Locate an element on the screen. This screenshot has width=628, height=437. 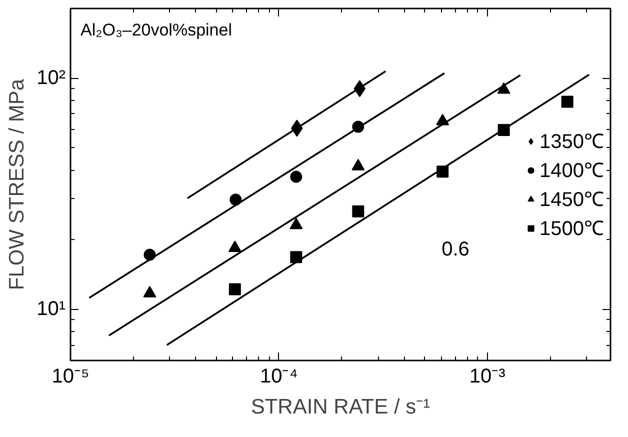
y-tick-label: 10¹ is located at coordinates (51, 309).